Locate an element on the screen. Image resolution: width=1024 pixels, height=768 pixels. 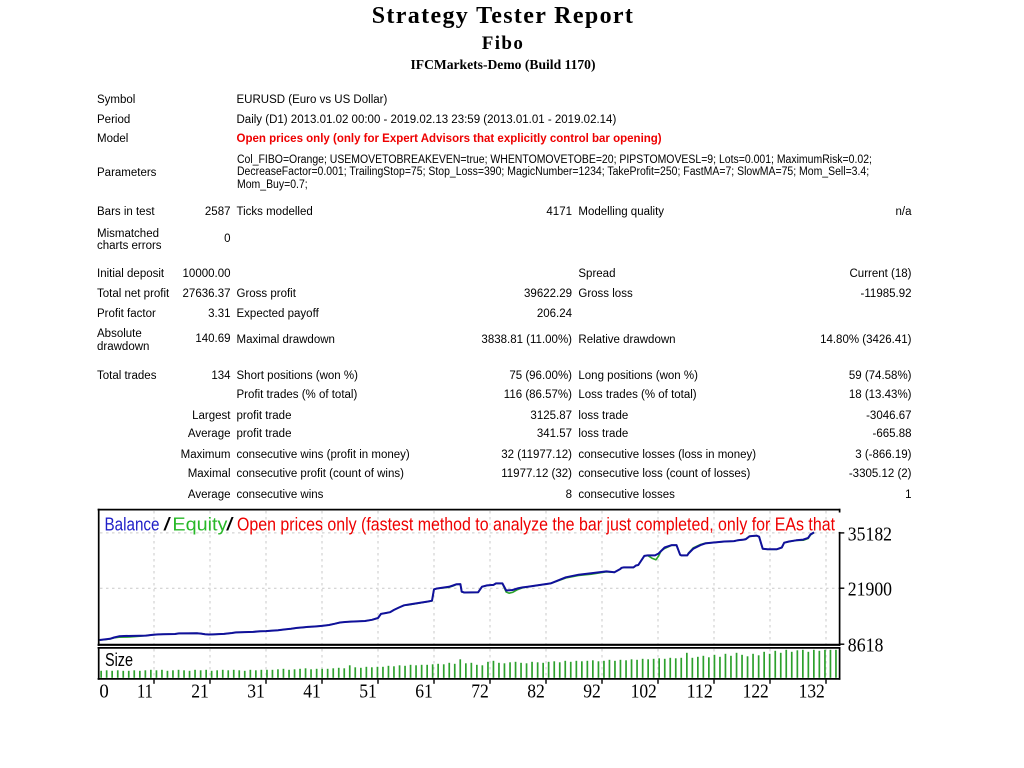
svg-text: 92 is located at coordinates (592, 692).